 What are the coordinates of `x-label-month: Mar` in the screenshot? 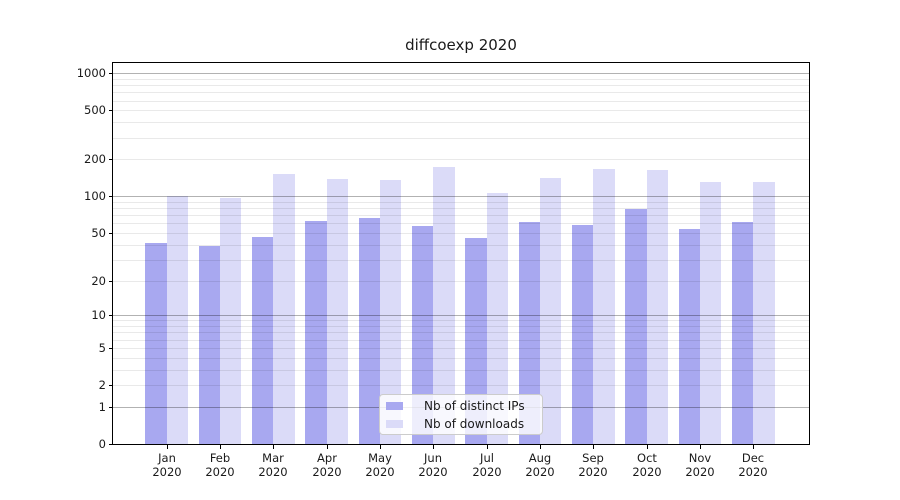 It's located at (273, 458).